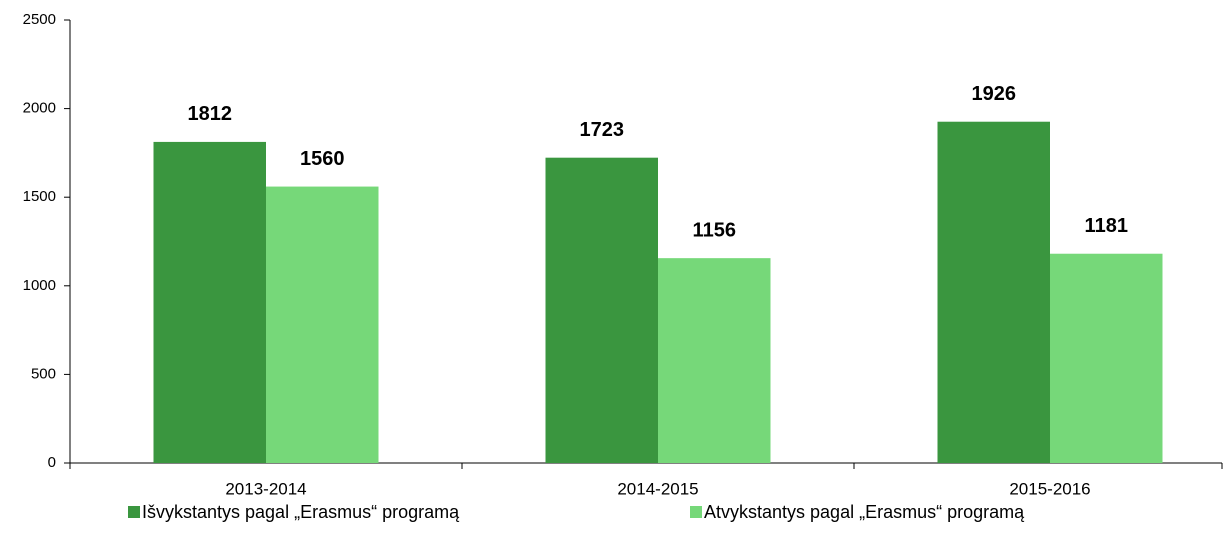 This screenshot has width=1224, height=551. Describe the element at coordinates (43, 373) in the screenshot. I see `y-tick-label: 500` at that location.